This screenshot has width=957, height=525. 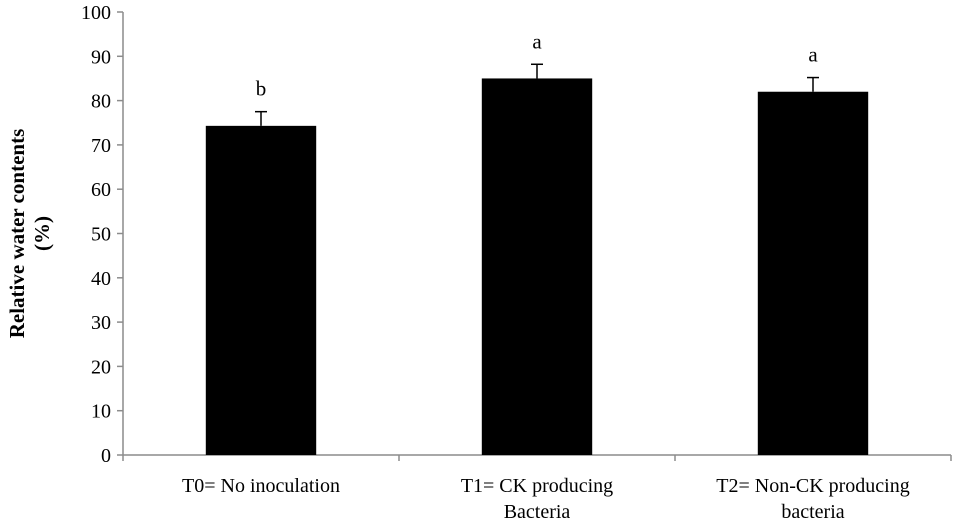 I want to click on x-category-label-line: T1= CK producing, so click(x=537, y=486).